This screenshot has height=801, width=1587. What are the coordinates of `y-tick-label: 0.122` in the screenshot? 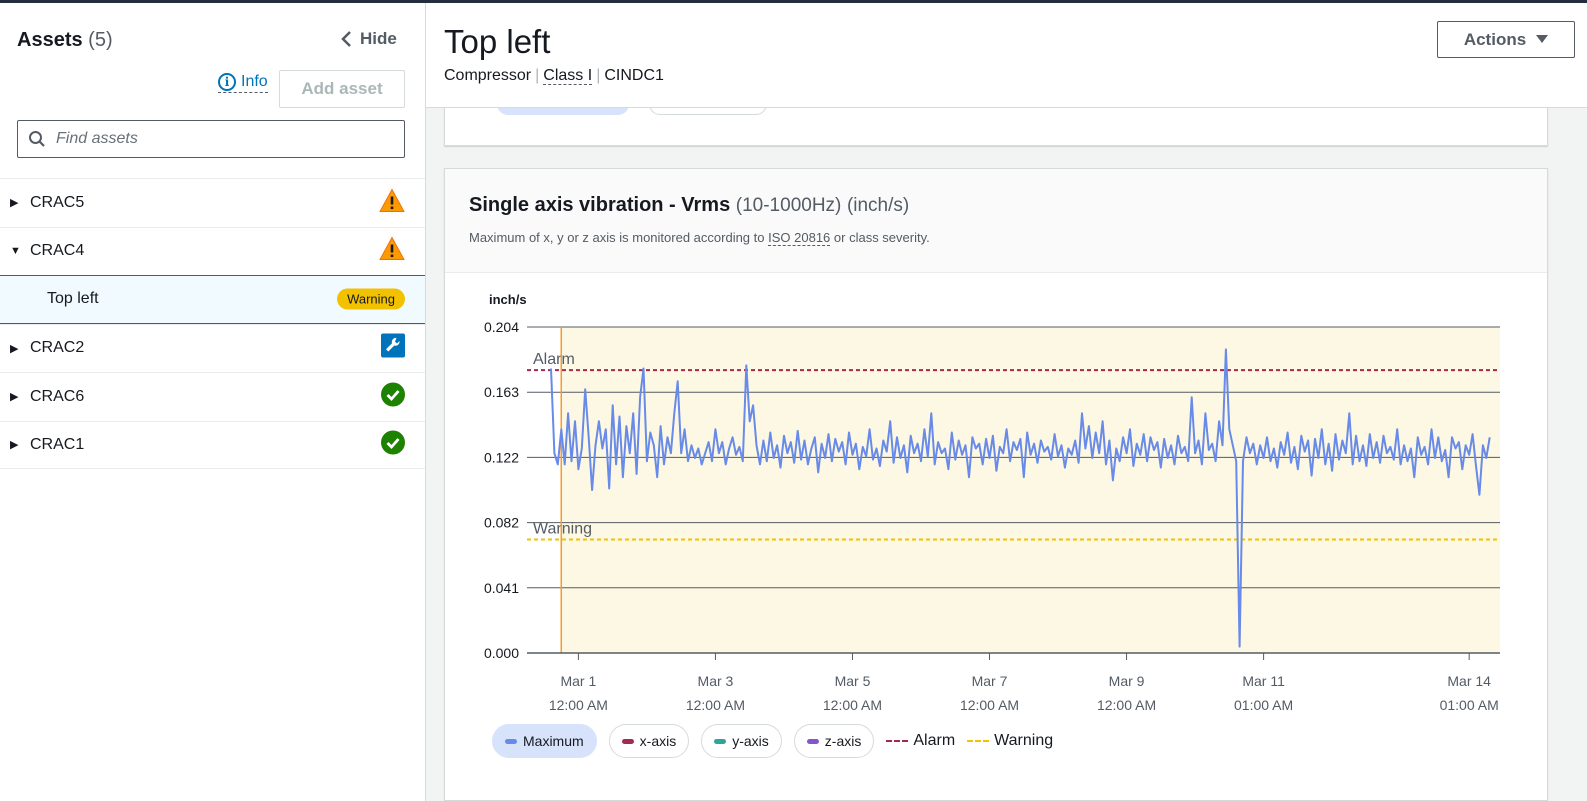 It's located at (501, 457).